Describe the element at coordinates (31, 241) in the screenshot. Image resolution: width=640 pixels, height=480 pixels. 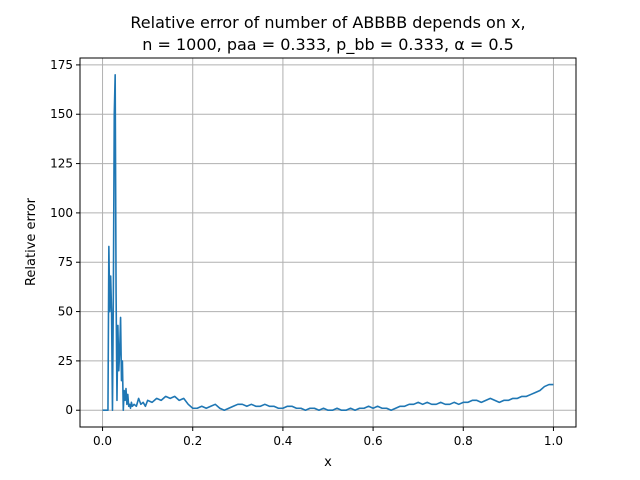
I see `y-axis-label: Relative error` at that location.